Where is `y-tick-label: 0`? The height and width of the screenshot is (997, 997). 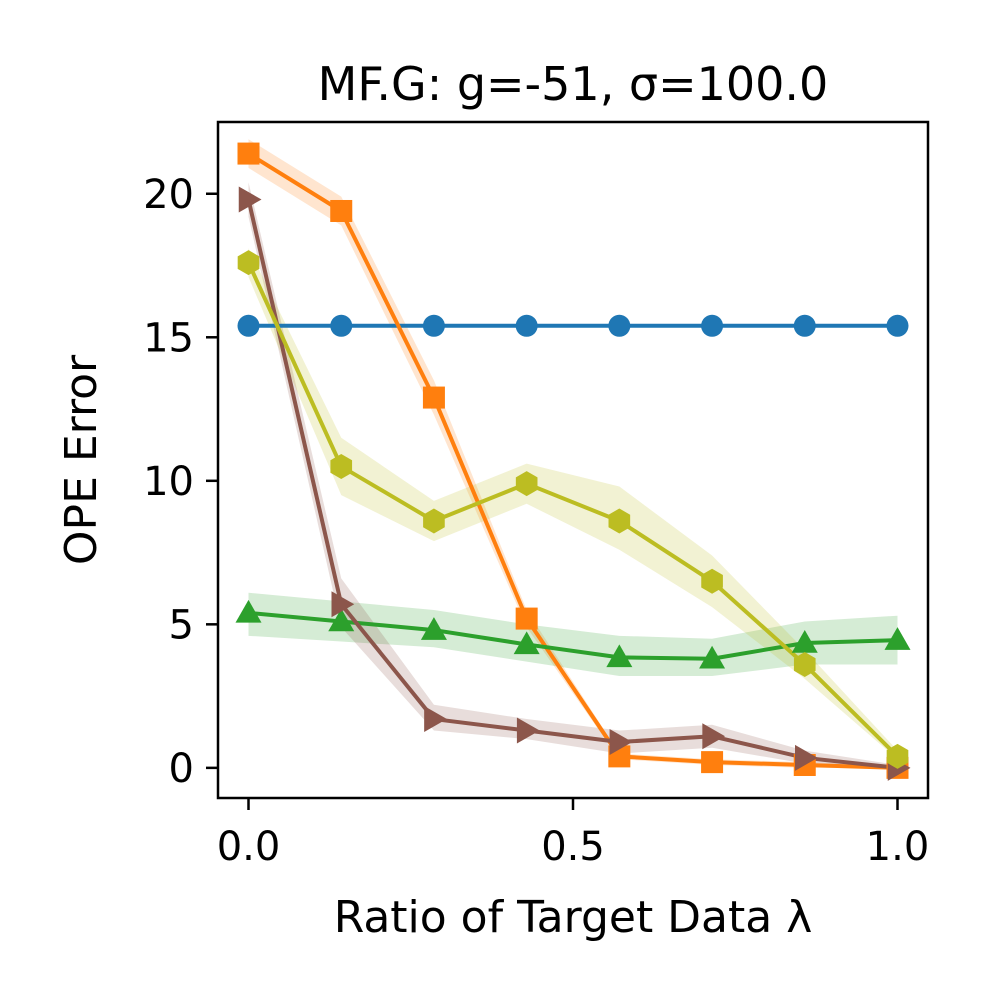 y-tick-label: 0 is located at coordinates (181, 769).